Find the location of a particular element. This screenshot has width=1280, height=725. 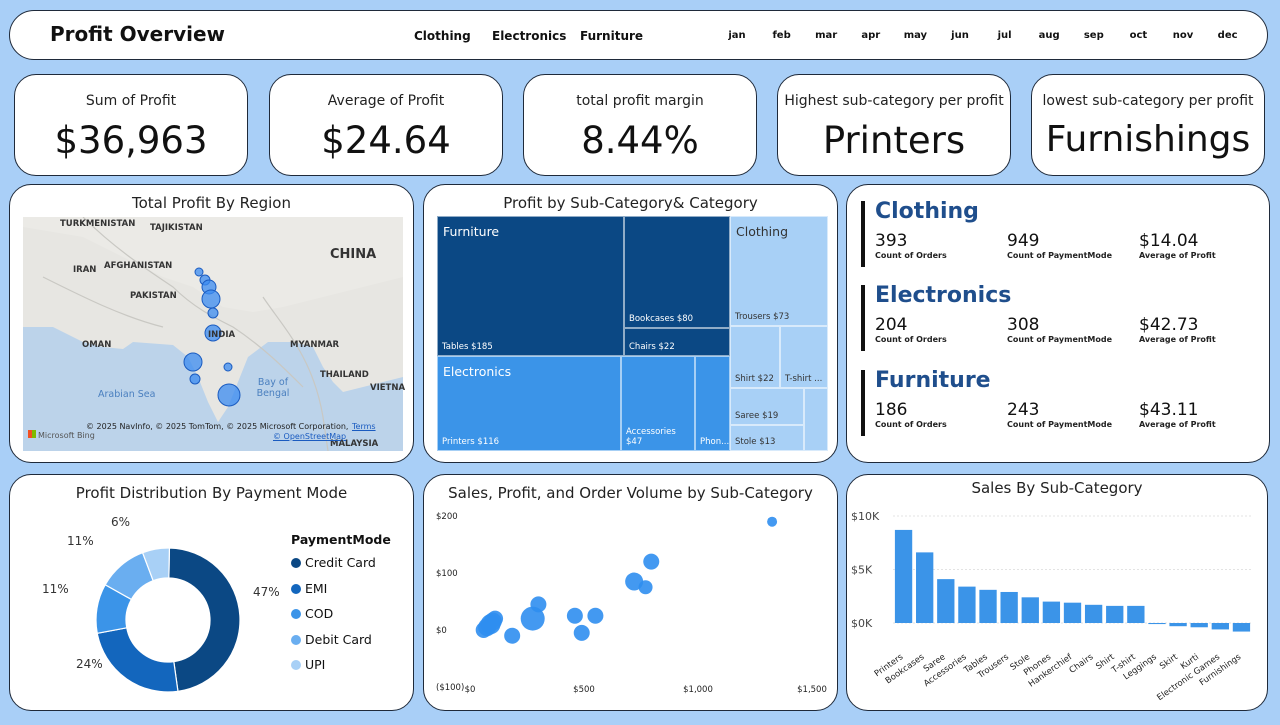

bar-kurti is located at coordinates (1199, 625).